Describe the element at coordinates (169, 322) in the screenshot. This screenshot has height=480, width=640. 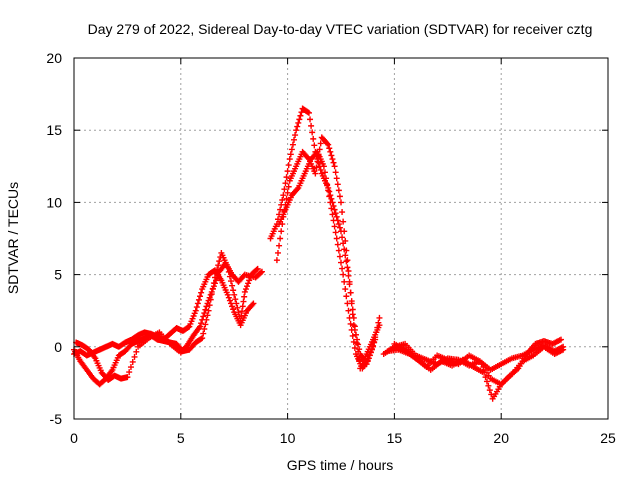
I see `series-track-c` at that location.